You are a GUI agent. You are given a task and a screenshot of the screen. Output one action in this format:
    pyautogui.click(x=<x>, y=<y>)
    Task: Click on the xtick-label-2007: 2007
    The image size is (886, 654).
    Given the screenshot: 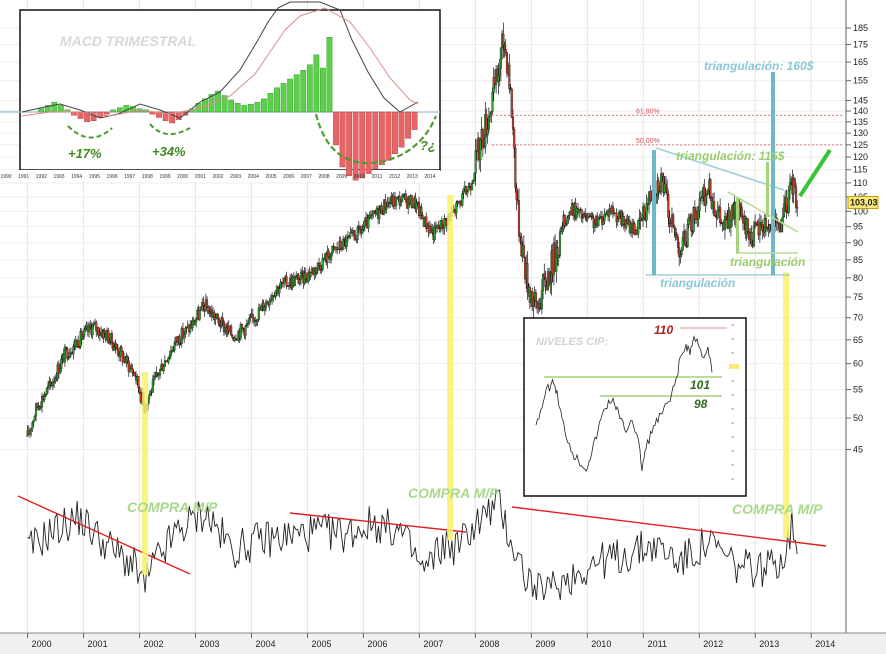 What is the action you would take?
    pyautogui.click(x=433, y=644)
    